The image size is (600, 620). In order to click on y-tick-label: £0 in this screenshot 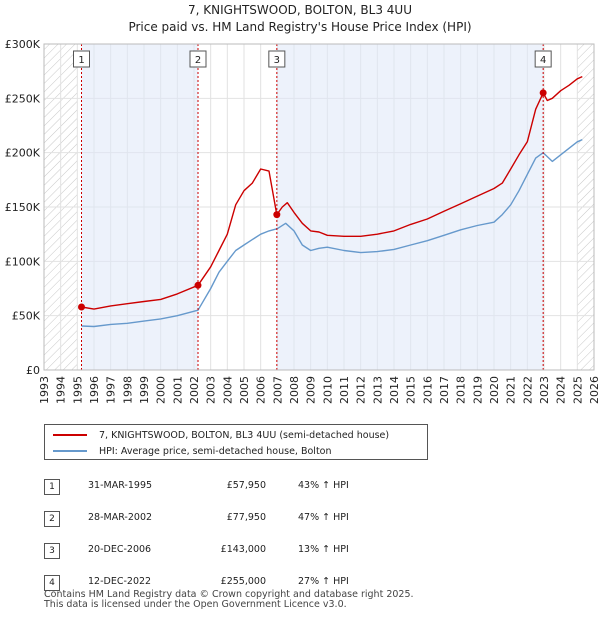, I will do `click(33, 370)`.